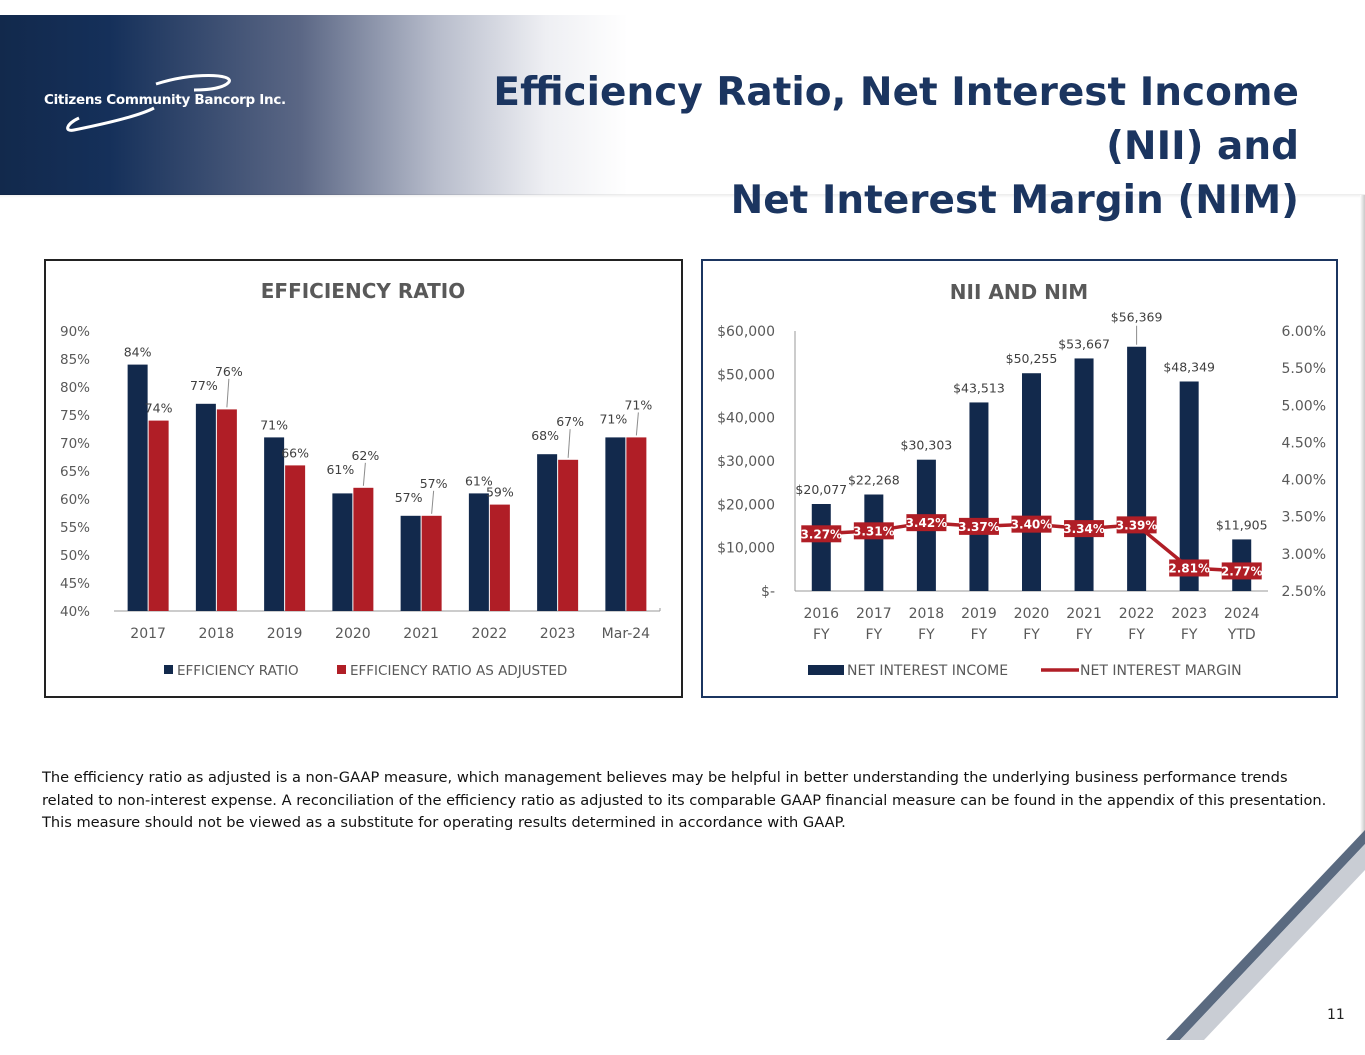 The width and height of the screenshot is (1365, 1055). I want to click on data-label-net-interest-income: $56,369, so click(1137, 317).